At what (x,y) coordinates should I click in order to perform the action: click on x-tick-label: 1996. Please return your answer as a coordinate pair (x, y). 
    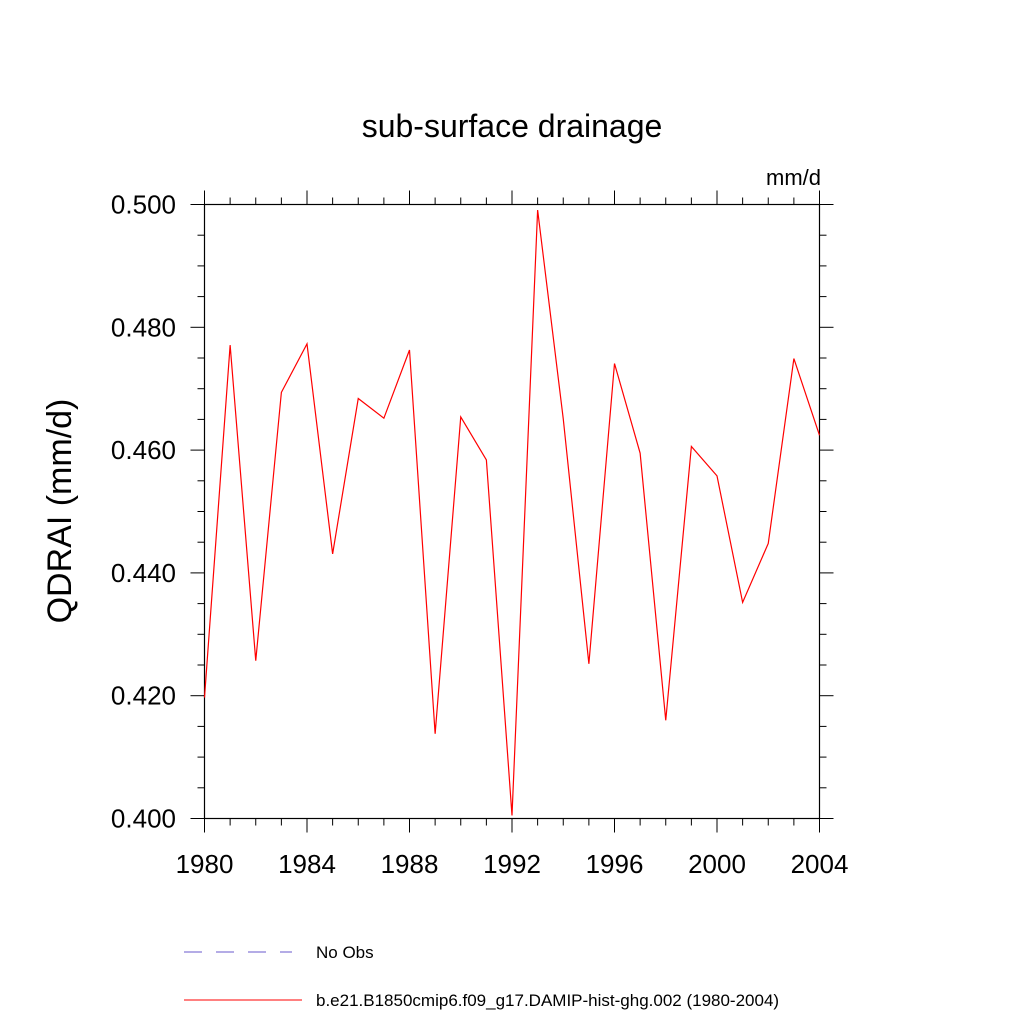
    Looking at the image, I should click on (615, 864).